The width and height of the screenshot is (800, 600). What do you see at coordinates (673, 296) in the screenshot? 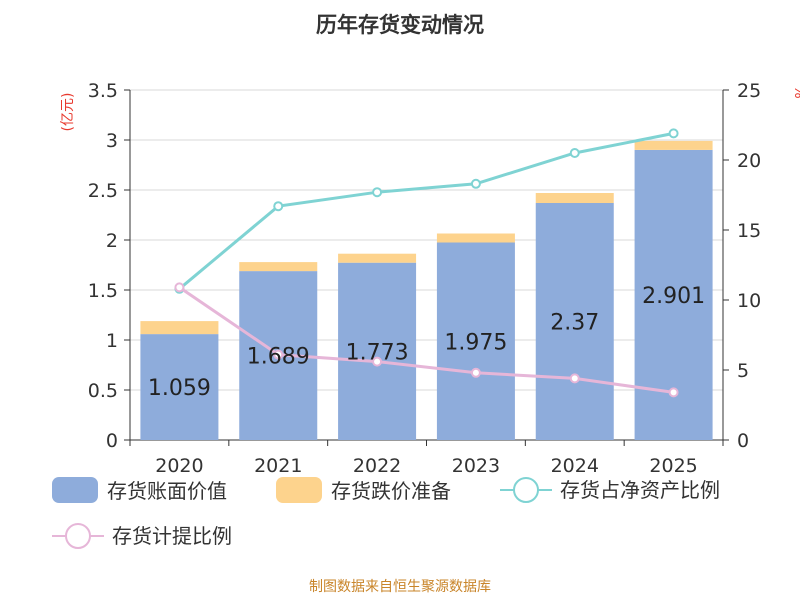
I see `bar-data-label: 2.901` at bounding box center [673, 296].